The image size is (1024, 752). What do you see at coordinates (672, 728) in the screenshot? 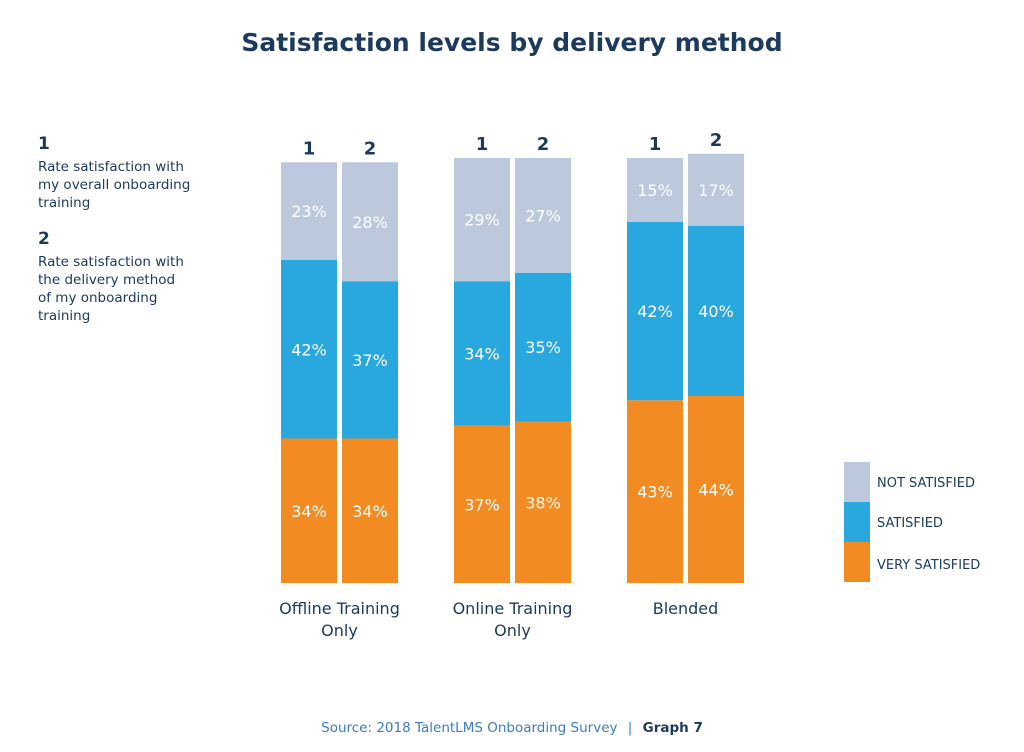
I see `graph-label: Graph 7` at bounding box center [672, 728].